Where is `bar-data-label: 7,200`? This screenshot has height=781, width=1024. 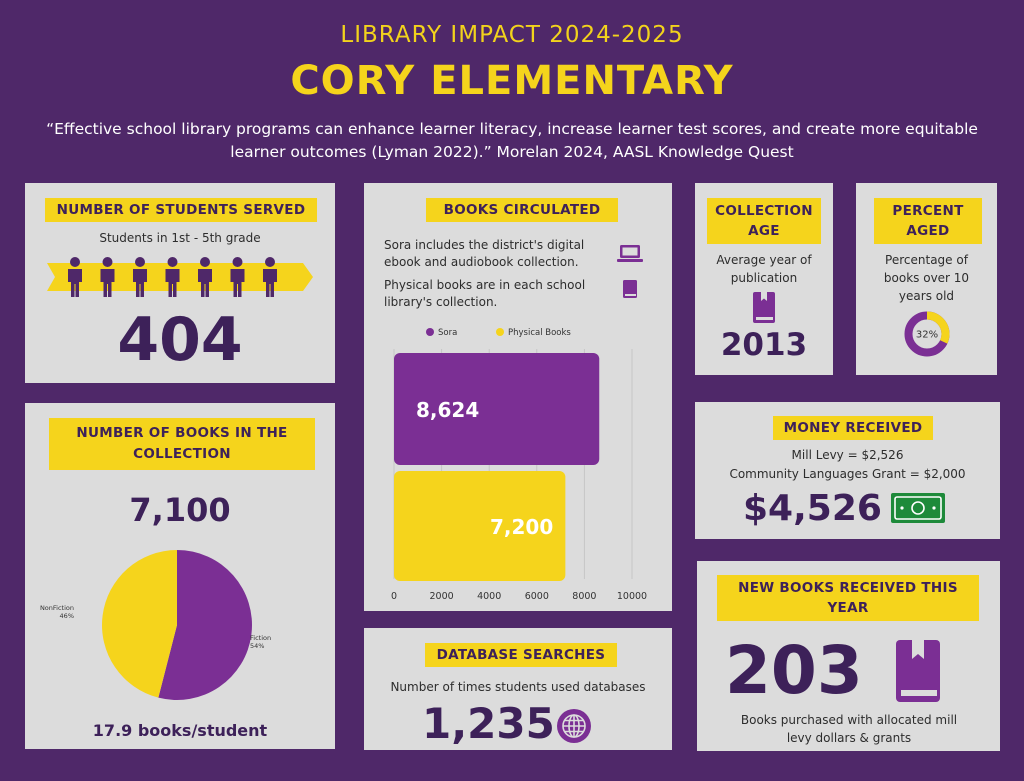
bar-data-label: 7,200 is located at coordinates (521, 527).